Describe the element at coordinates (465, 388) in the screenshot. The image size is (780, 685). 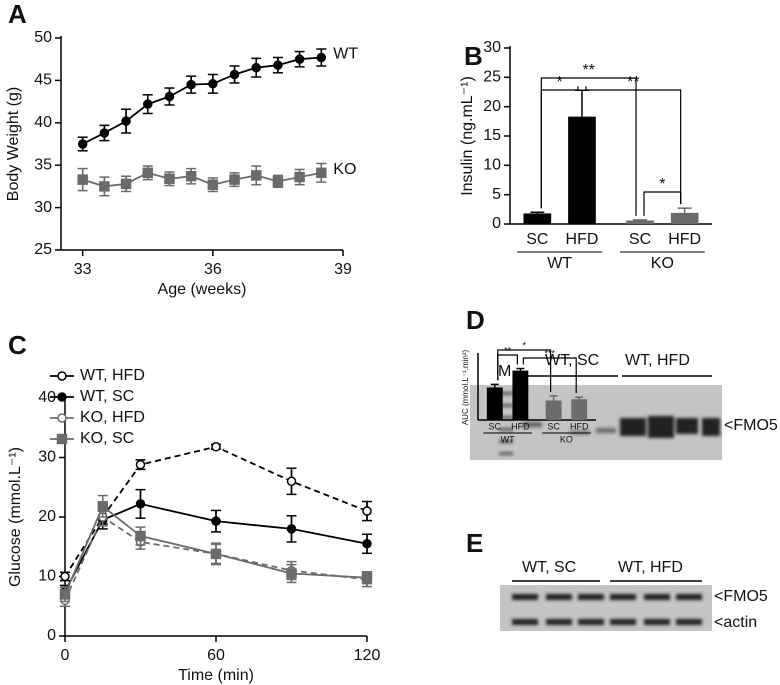
I see `y-axis-label: AUC (mmol.L⁻¹.min²)` at that location.